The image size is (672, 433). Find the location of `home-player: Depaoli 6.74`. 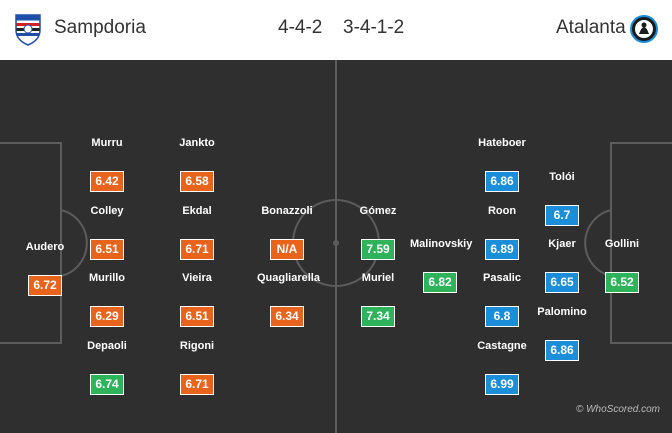

home-player: Depaoli 6.74 is located at coordinates (107, 367).